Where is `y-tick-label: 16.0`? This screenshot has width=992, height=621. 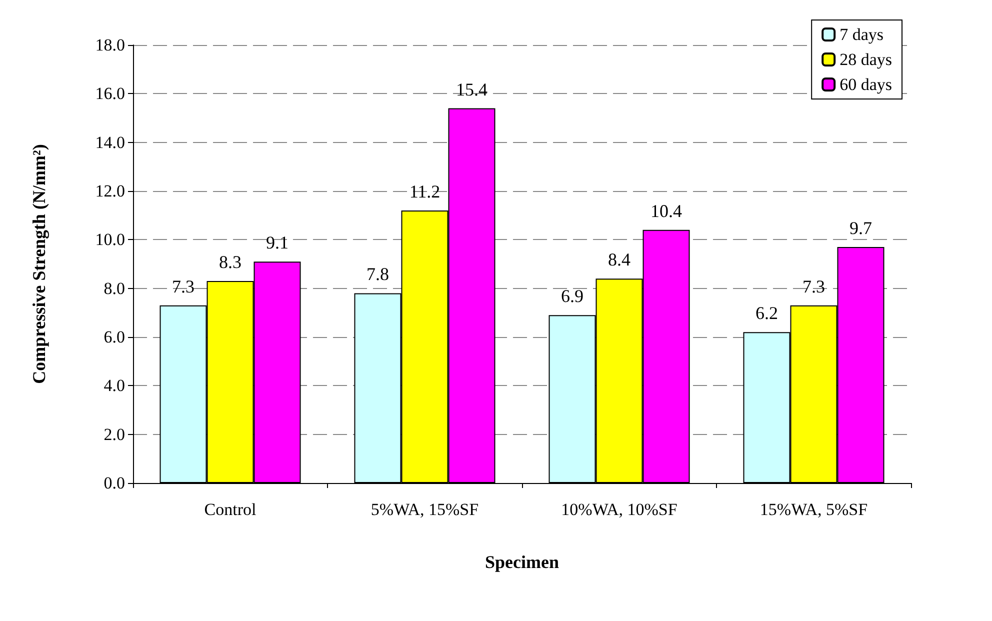 y-tick-label: 16.0 is located at coordinates (110, 94).